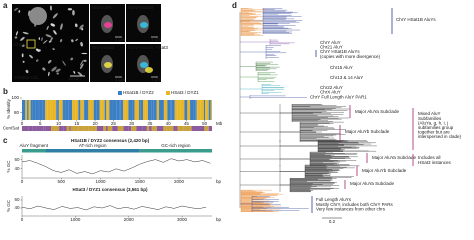 The width and height of the screenshot is (474, 240). What do you see at coordinates (101, 181) in the screenshot?
I see `x-tick-label: 1000` at bounding box center [101, 181].